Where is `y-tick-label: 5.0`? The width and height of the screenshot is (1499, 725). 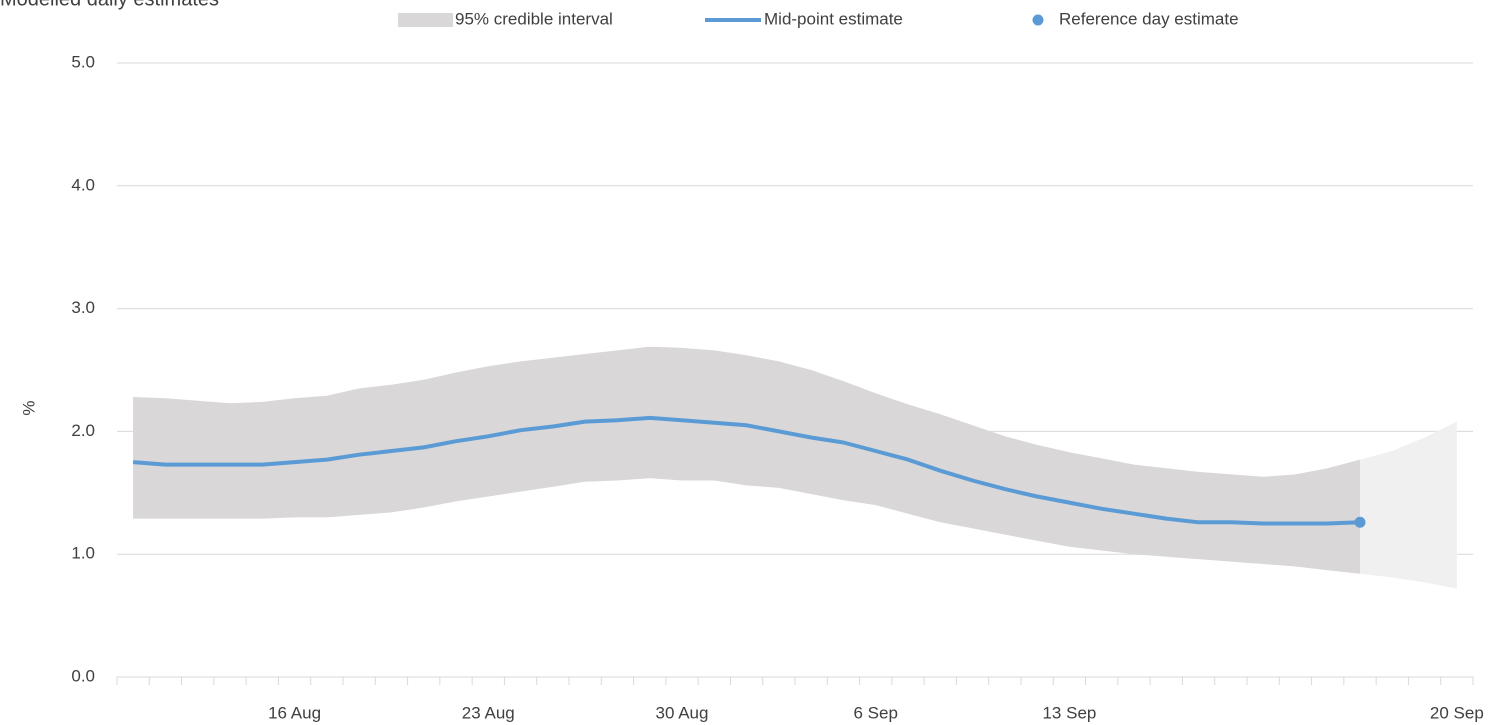
y-tick-label: 5.0 is located at coordinates (83, 61).